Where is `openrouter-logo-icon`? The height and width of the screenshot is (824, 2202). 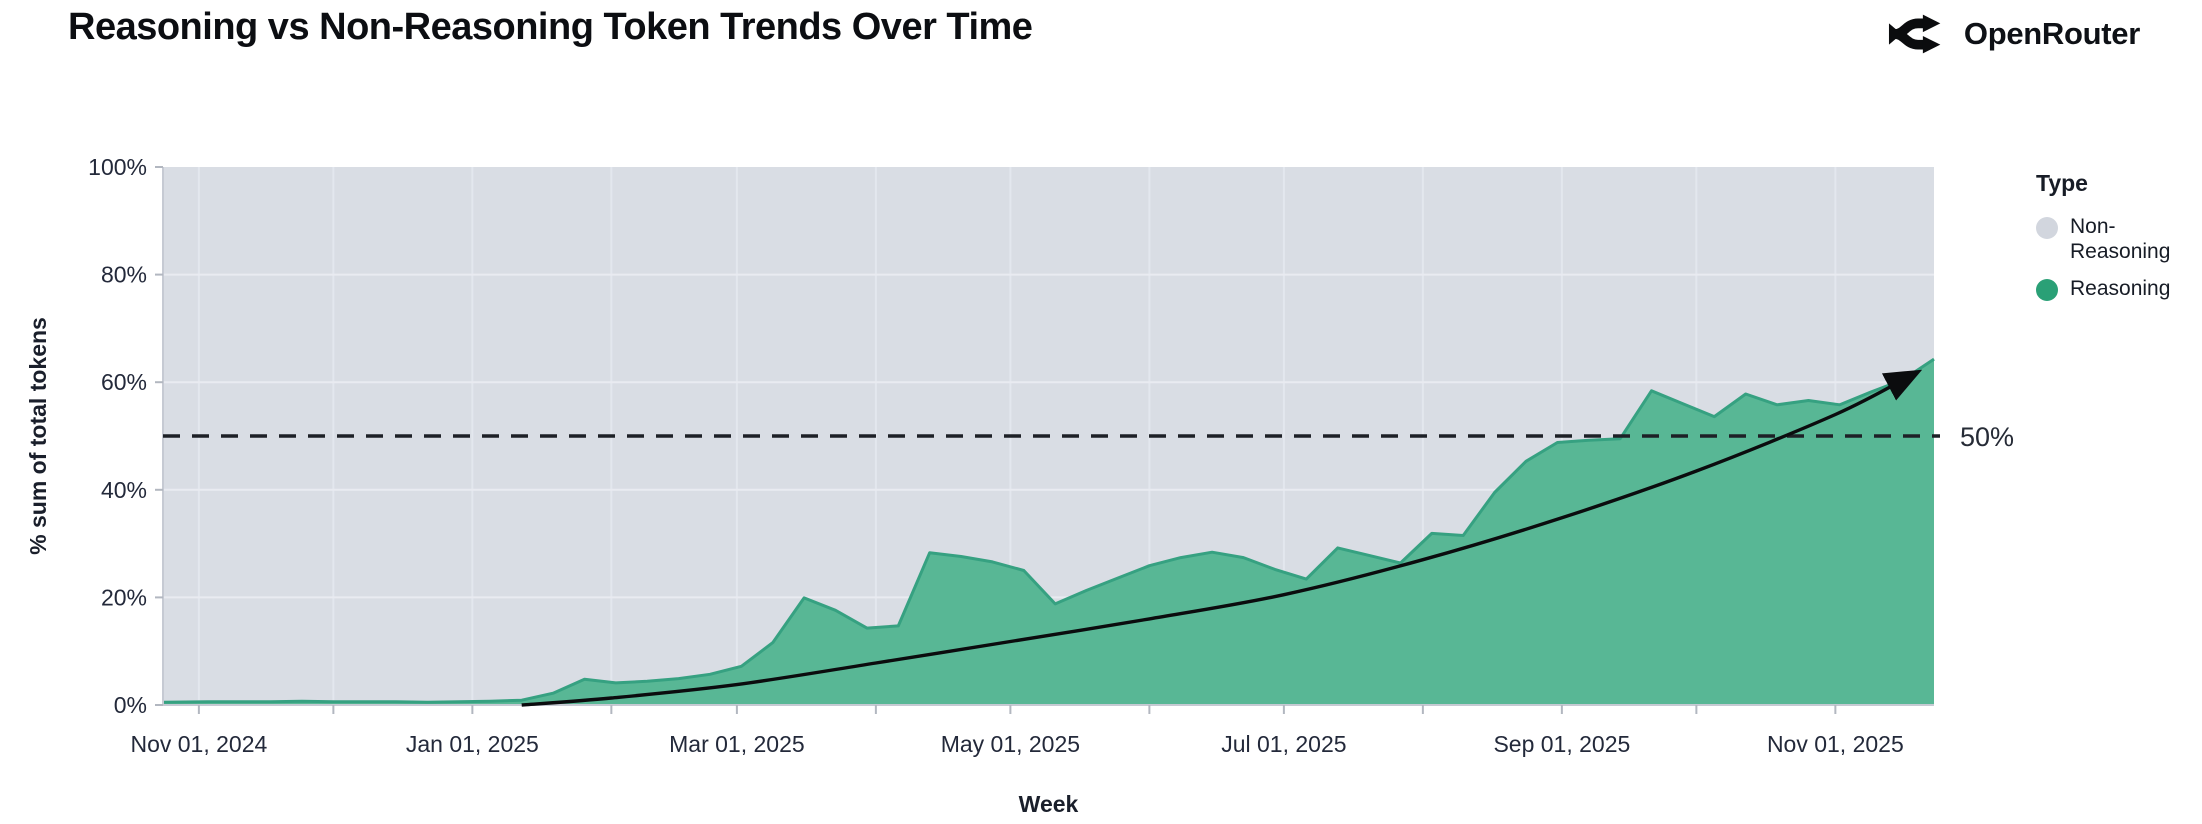
openrouter-logo-icon is located at coordinates (1914, 34).